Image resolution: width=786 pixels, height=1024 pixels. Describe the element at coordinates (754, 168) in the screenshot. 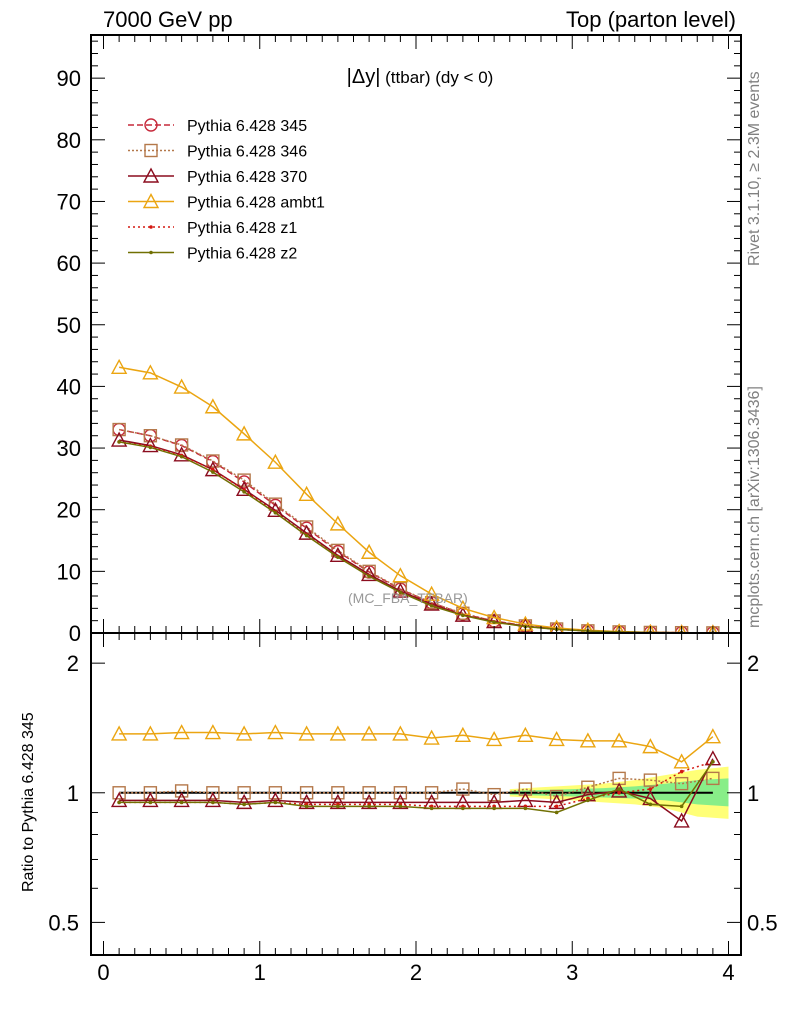

I see `rivet-version-label: Rivet 3.1.10, ≥ 2.3M events` at that location.